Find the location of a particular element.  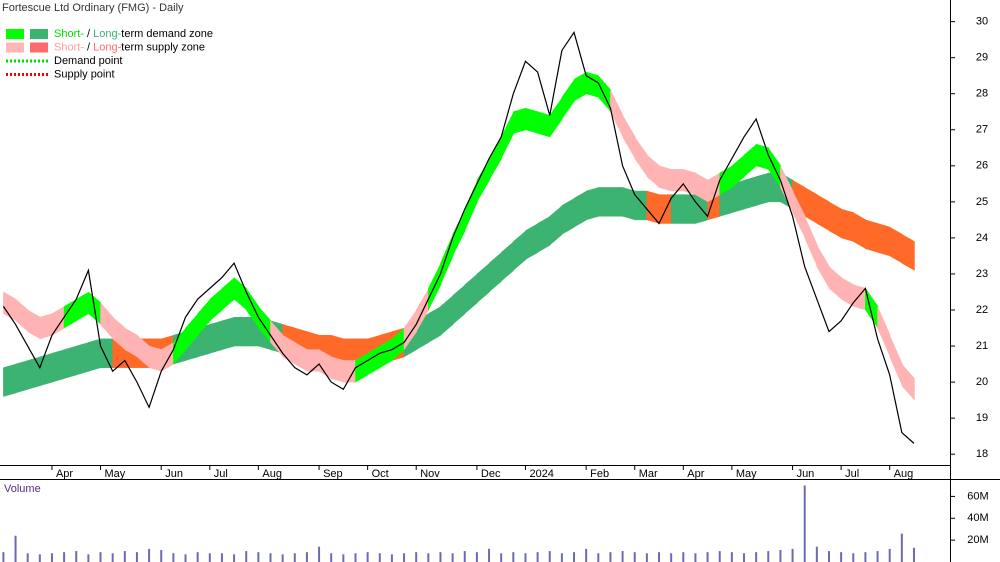

chart-title: Fortescue Ltd Ordinary (FMG) - Daily is located at coordinates (93, 8).